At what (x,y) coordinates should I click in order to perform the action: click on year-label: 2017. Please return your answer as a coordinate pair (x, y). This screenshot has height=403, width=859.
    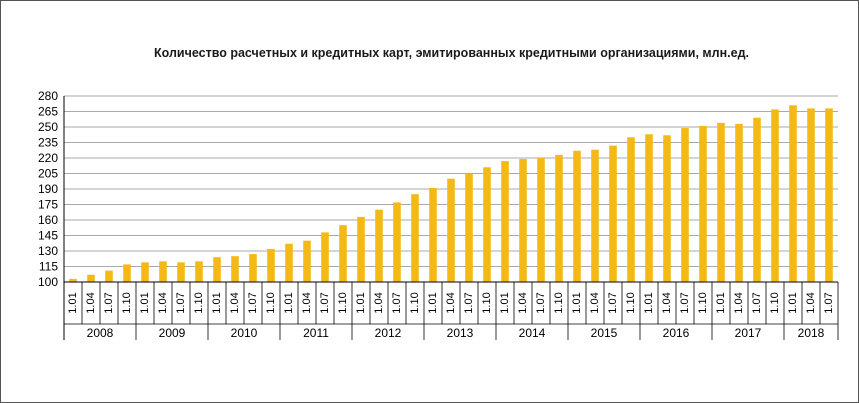
    Looking at the image, I should click on (748, 333).